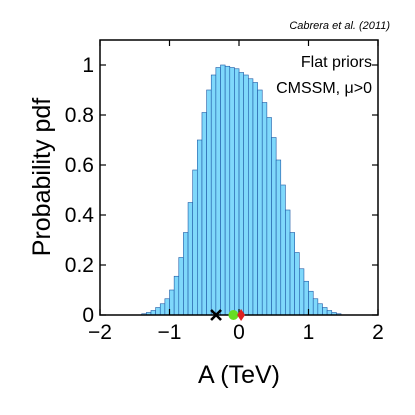 Image resolution: width=415 pixels, height=415 pixels. Describe the element at coordinates (378, 332) in the screenshot. I see `x-tick-label: 2` at that location.